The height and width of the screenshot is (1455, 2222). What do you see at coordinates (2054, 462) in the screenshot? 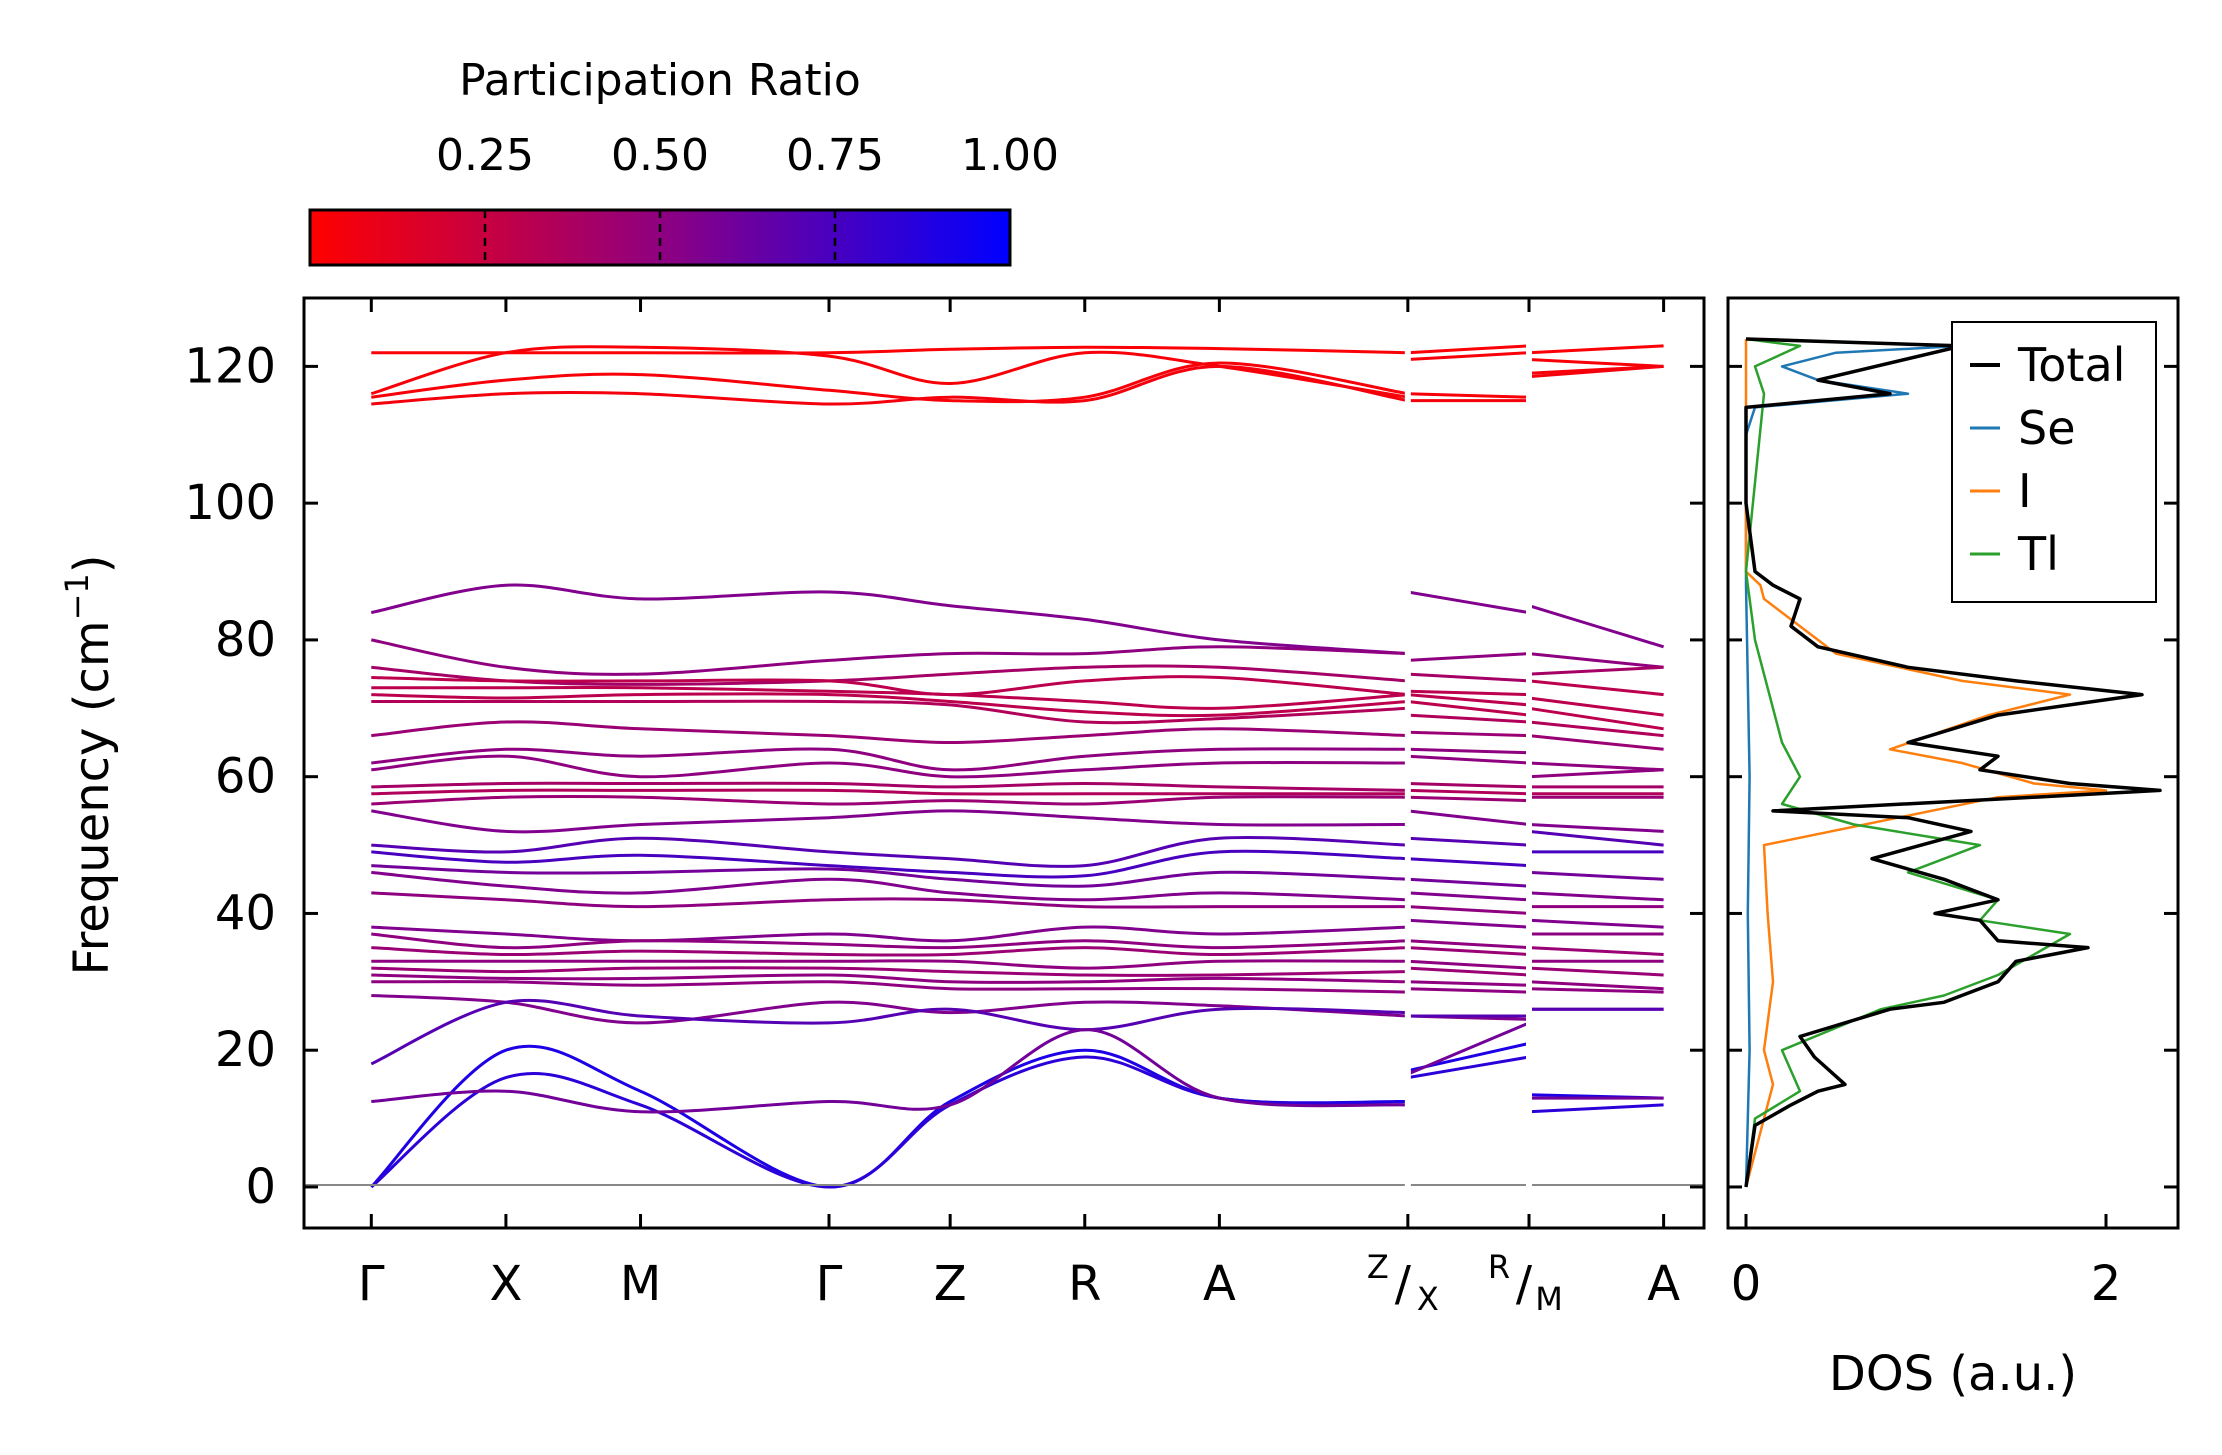
I see `dos-legend: Total Se I Tl` at bounding box center [2054, 462].